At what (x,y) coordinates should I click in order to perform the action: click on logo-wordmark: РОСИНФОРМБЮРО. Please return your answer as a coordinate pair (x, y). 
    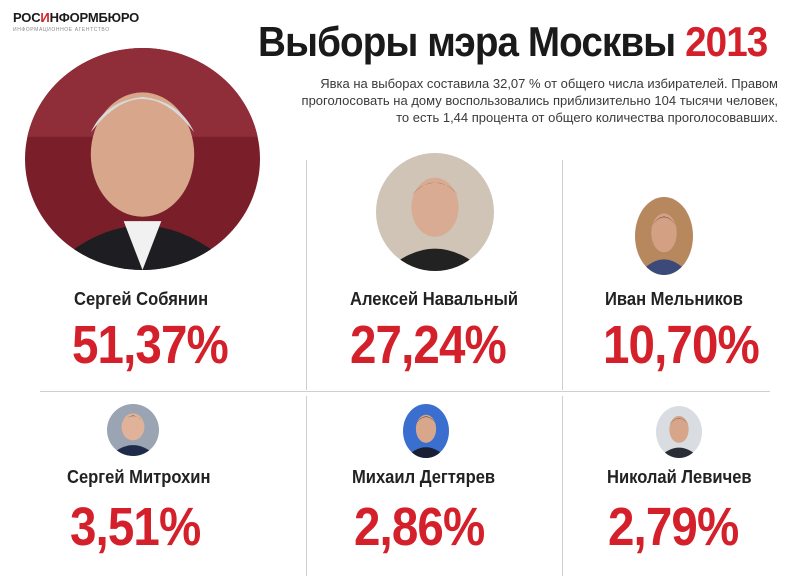
    Looking at the image, I should click on (76, 17).